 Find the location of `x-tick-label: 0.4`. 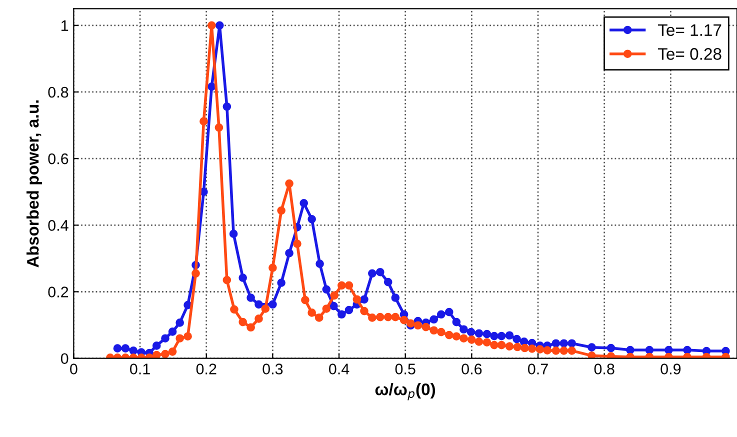

x-tick-label: 0.4 is located at coordinates (339, 369).